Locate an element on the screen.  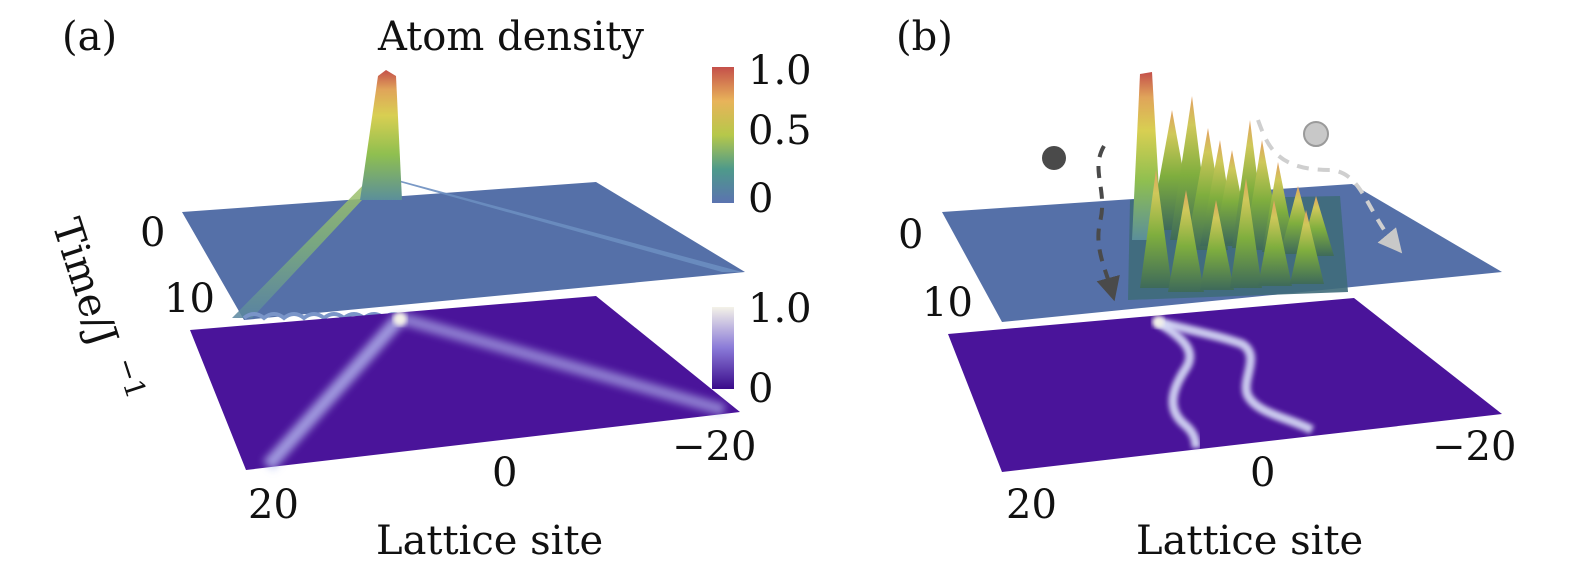
panel-b-dark-particle is located at coordinates (1054, 158).